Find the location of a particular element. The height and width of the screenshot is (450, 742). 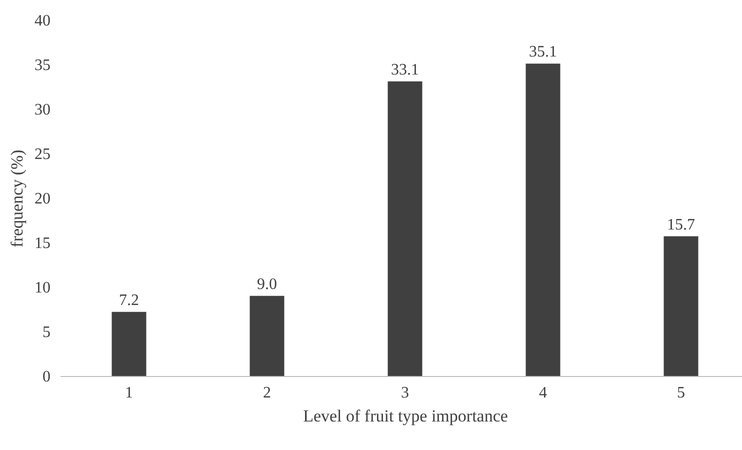

data-label: 35.1 is located at coordinates (543, 52).